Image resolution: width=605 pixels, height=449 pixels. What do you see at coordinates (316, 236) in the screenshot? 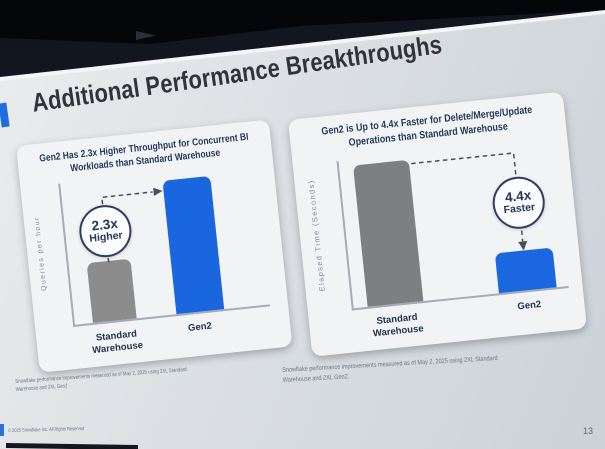
I see `y-axis-label: Elapsed Time (Seconds)` at bounding box center [316, 236].